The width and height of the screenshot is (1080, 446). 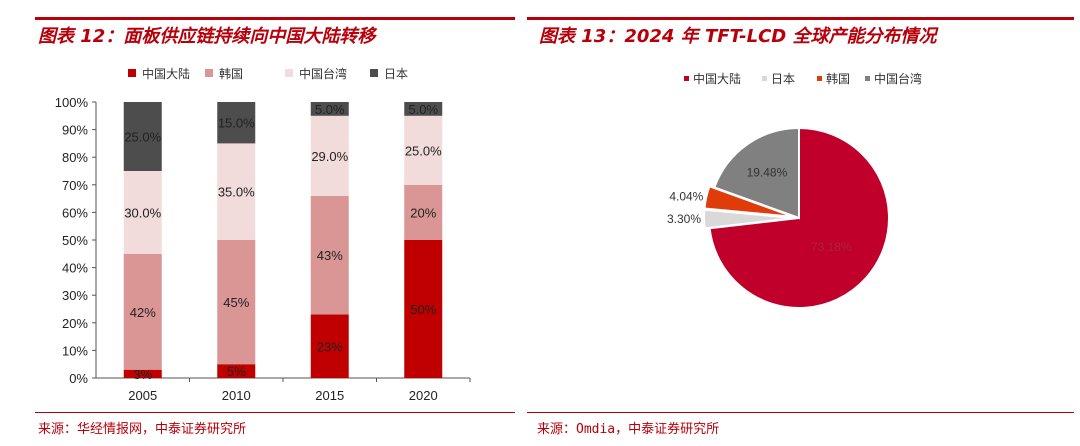 What do you see at coordinates (329, 395) in the screenshot?
I see `x-tick-label-2015: 2015` at bounding box center [329, 395].